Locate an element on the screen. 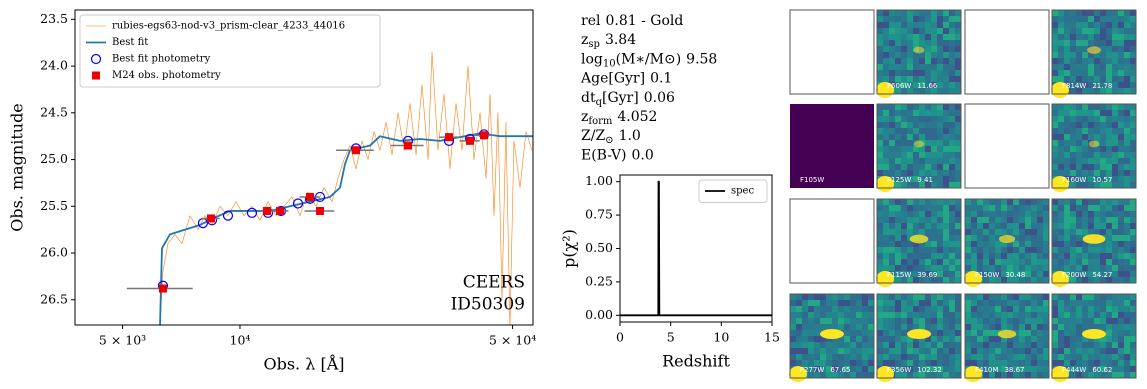  observed-point is located at coordinates (408, 145).